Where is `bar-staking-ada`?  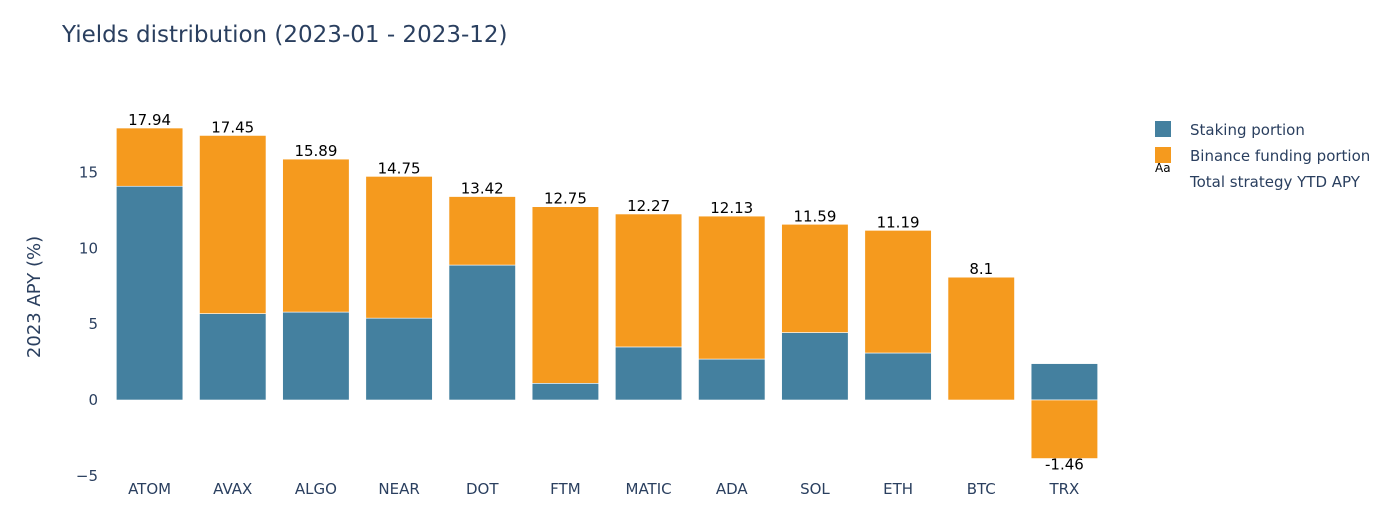 bar-staking-ada is located at coordinates (732, 379).